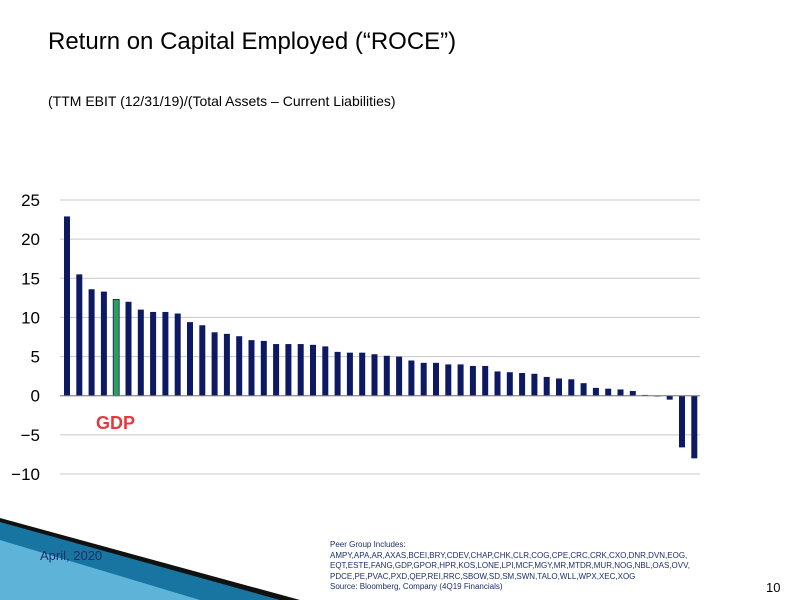 This screenshot has width=800, height=600. What do you see at coordinates (116, 423) in the screenshot?
I see `gdp-highlight-label: GDP` at bounding box center [116, 423].